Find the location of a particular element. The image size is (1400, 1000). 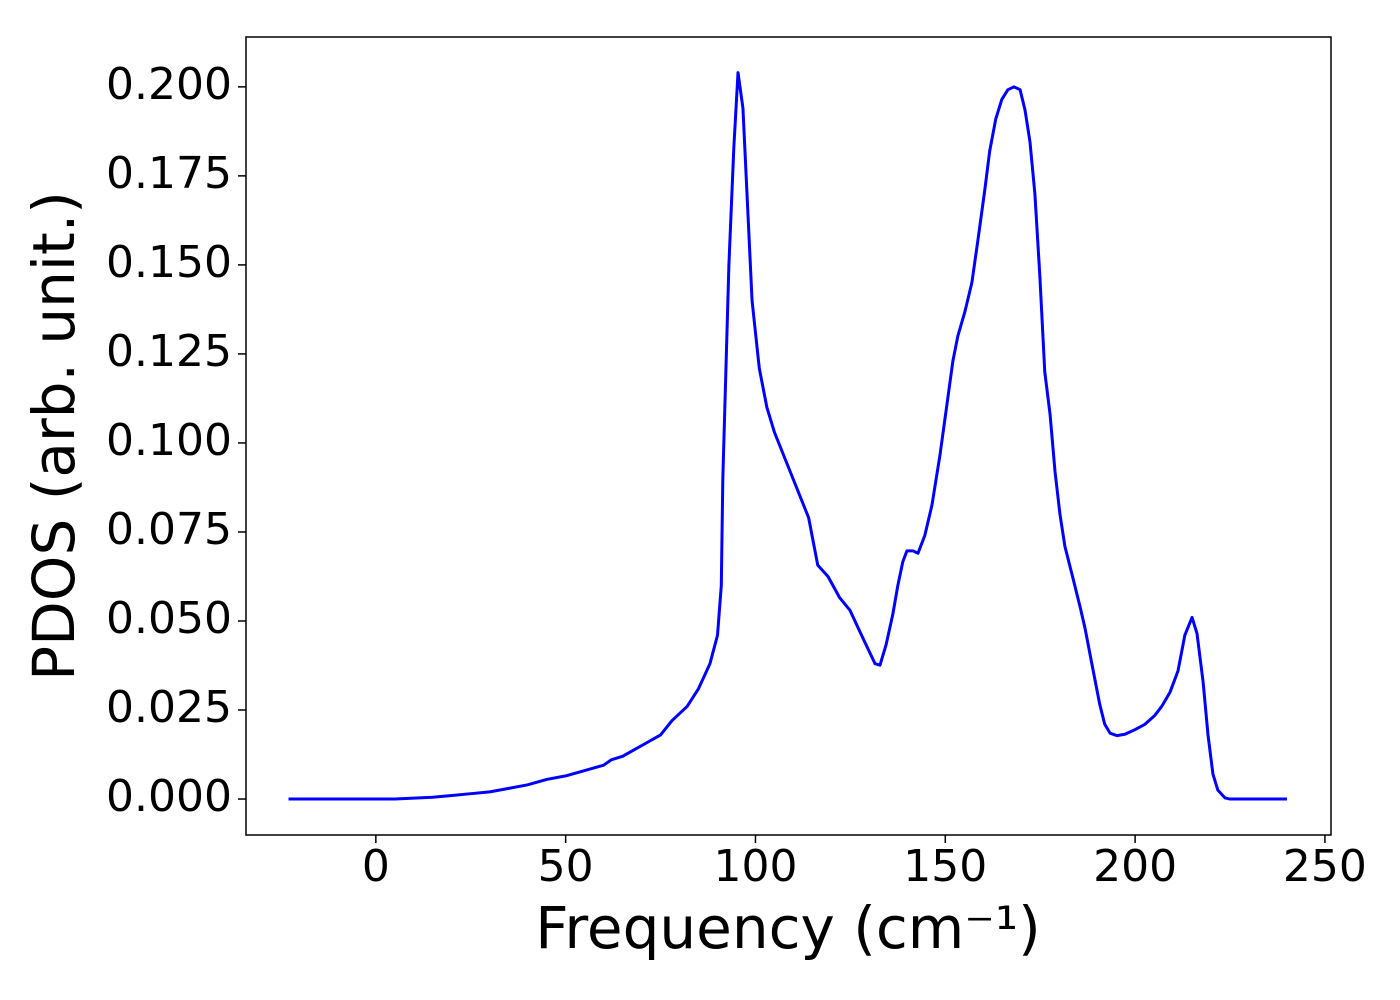

x-tick-label: 0 is located at coordinates (376, 866).